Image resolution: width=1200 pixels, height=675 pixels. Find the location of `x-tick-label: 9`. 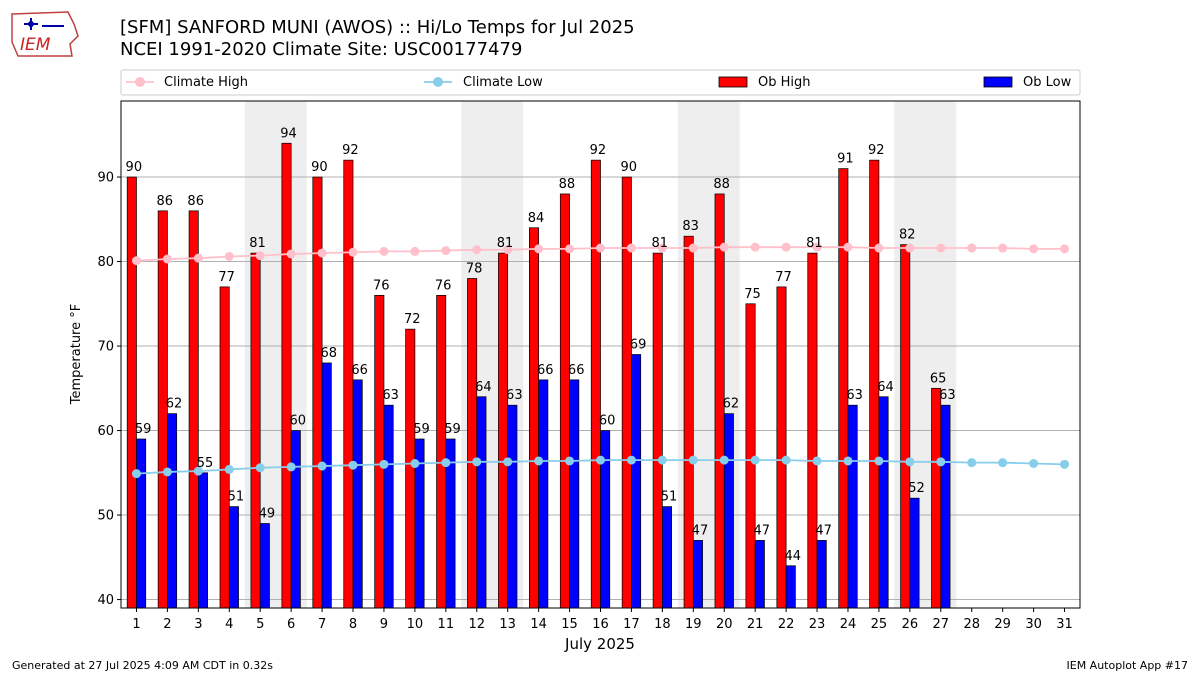

x-tick-label: 9 is located at coordinates (384, 624).